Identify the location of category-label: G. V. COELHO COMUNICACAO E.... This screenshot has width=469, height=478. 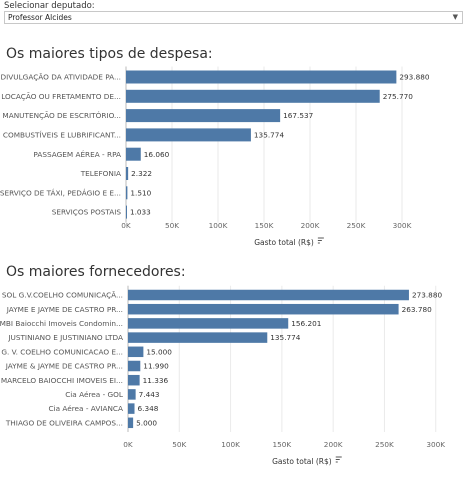
(62, 351).